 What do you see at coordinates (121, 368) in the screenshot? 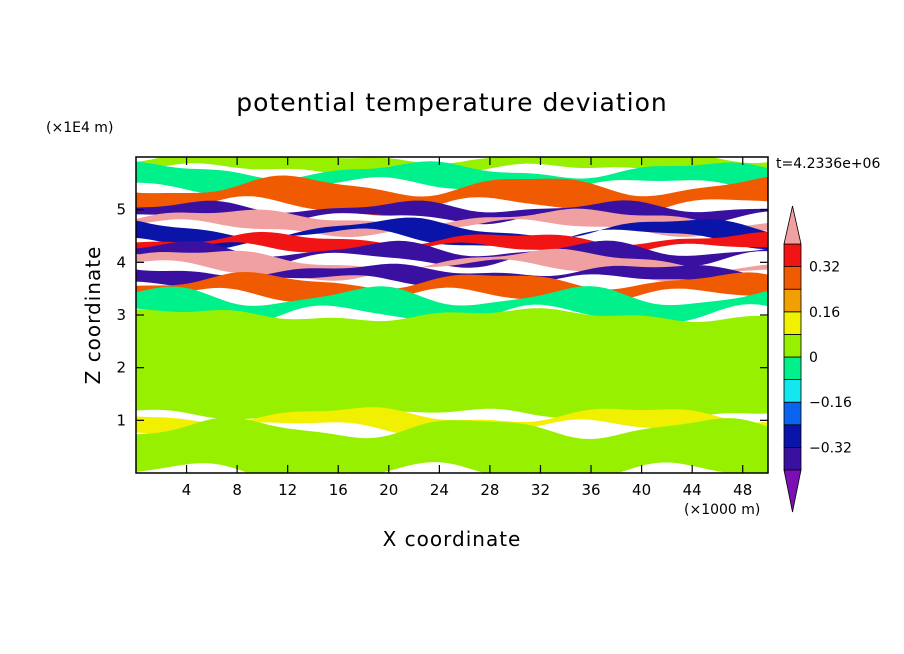
I see `y-tick-label: 2` at bounding box center [121, 368].